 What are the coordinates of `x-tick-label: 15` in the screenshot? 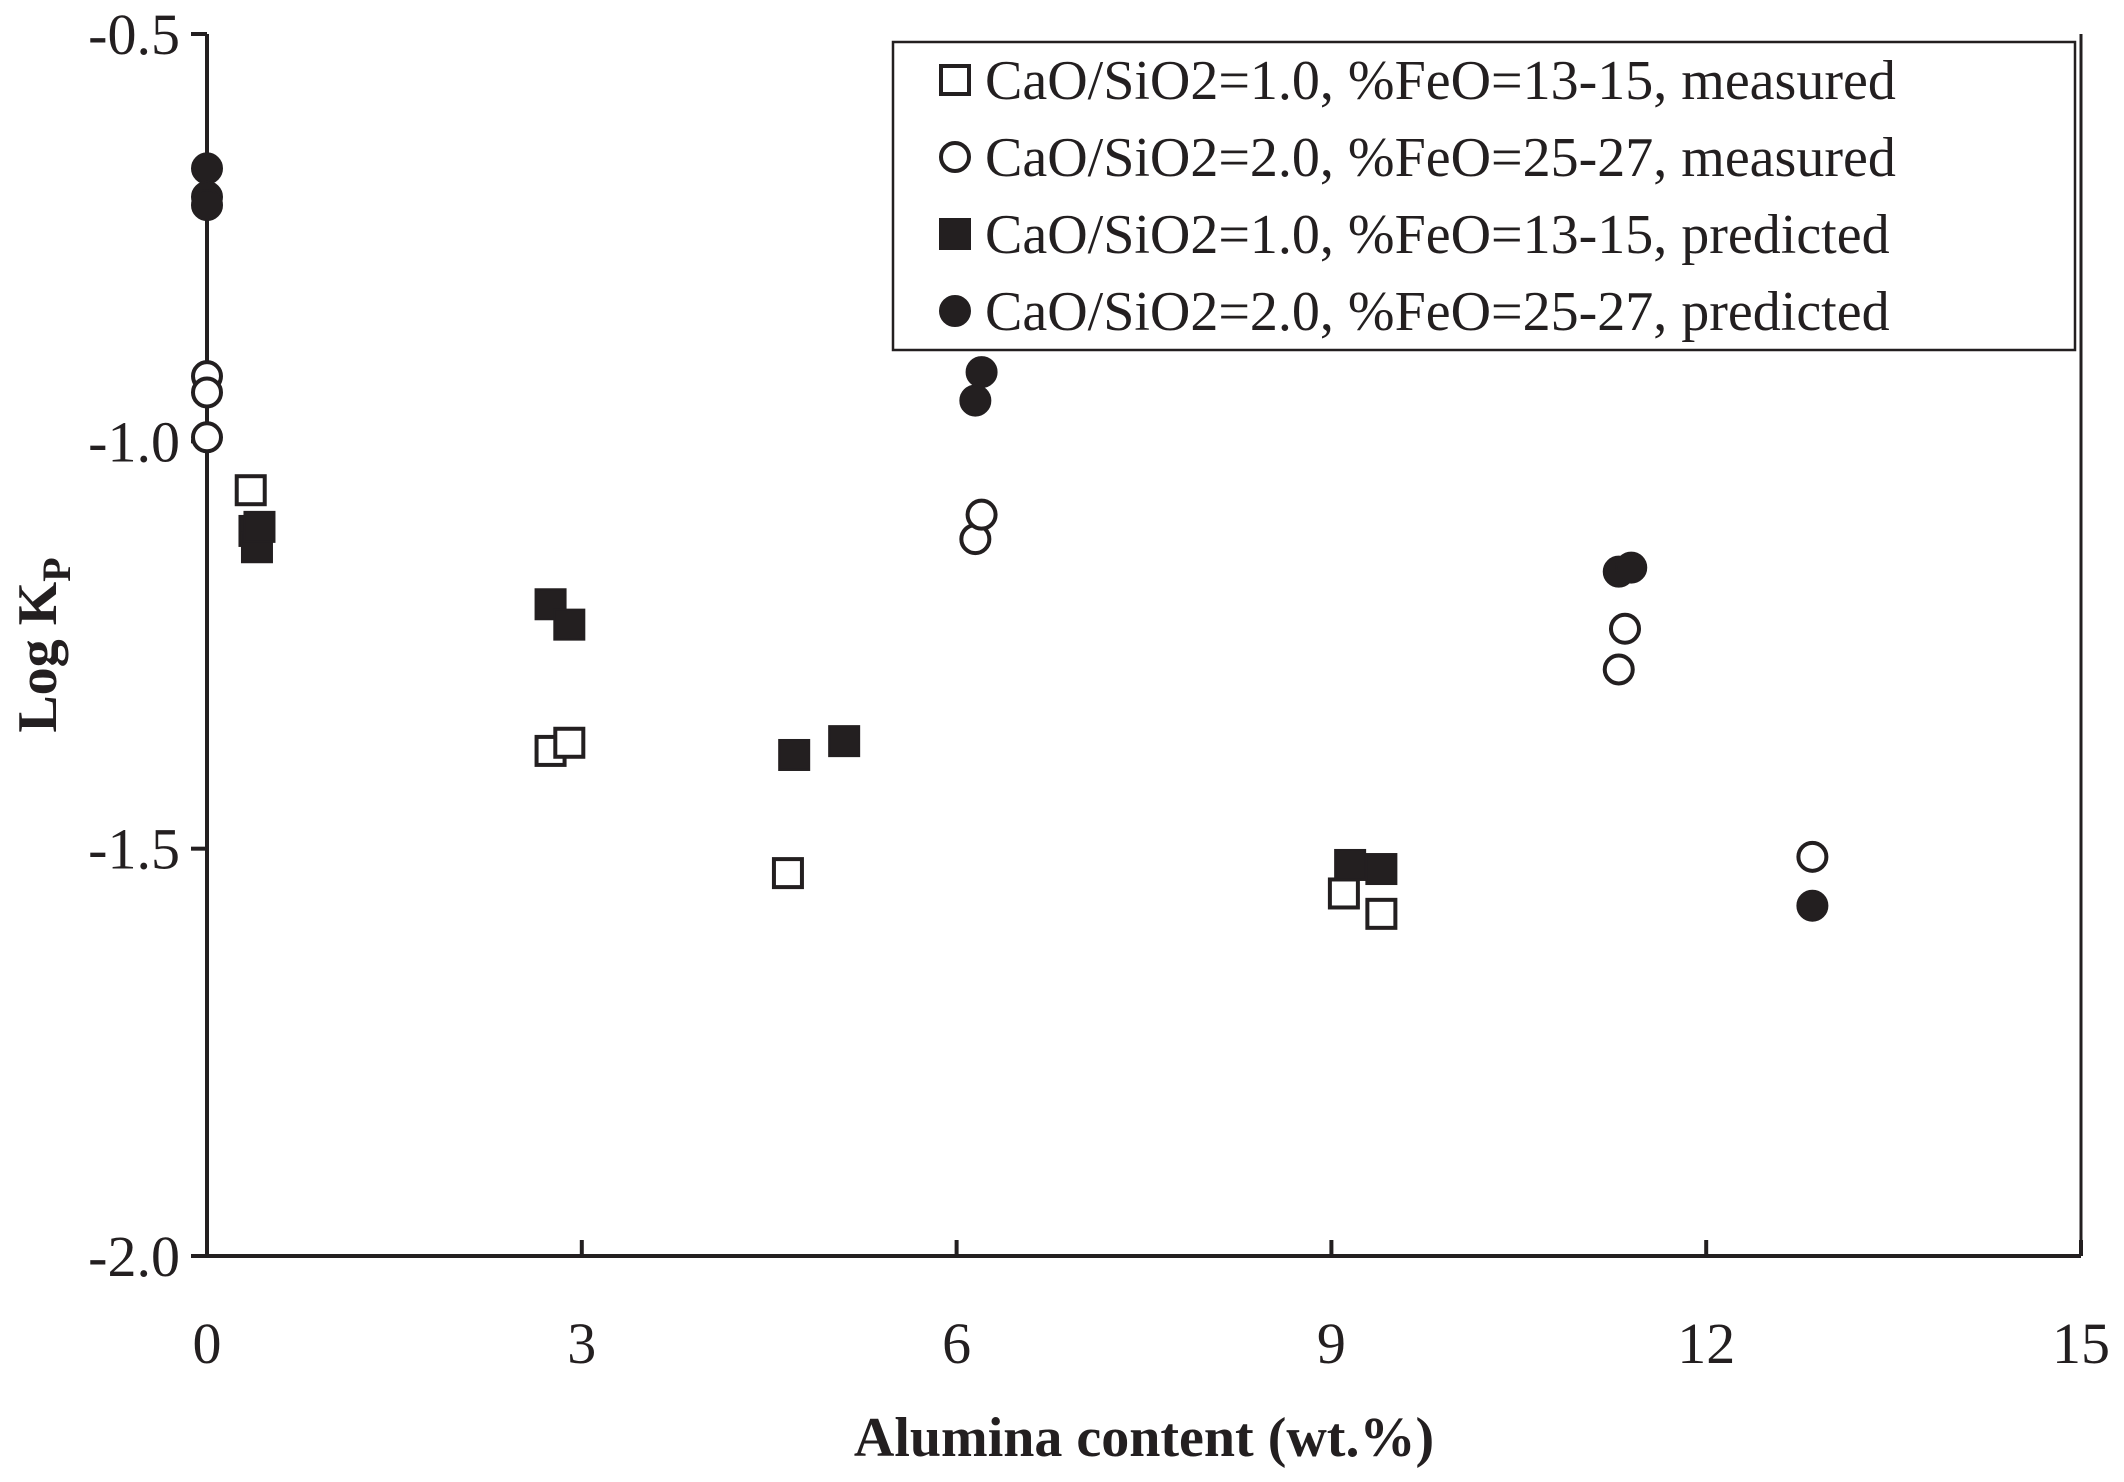 It's located at (2081, 1343).